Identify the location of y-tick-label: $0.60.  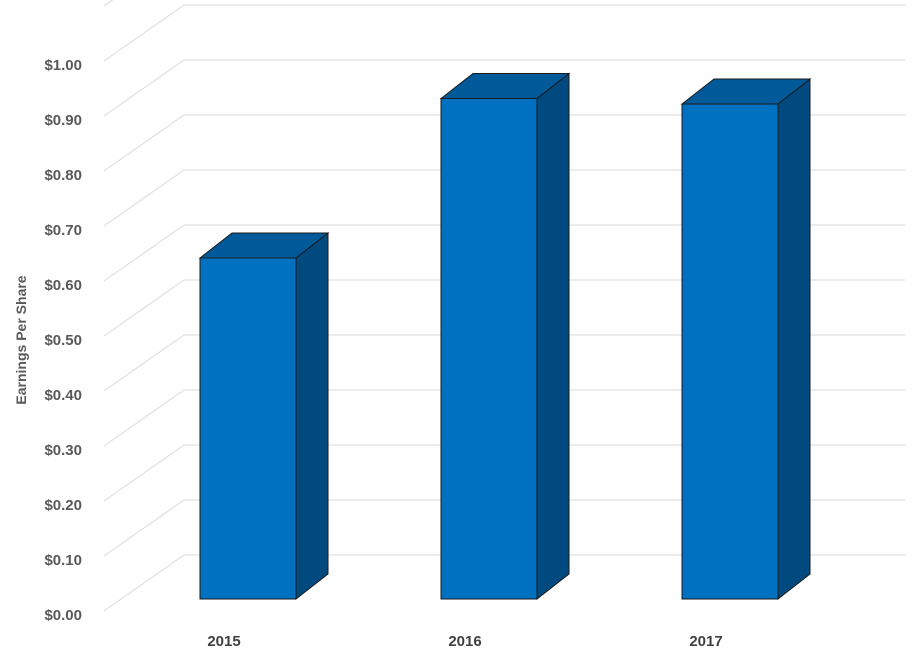
(63, 285).